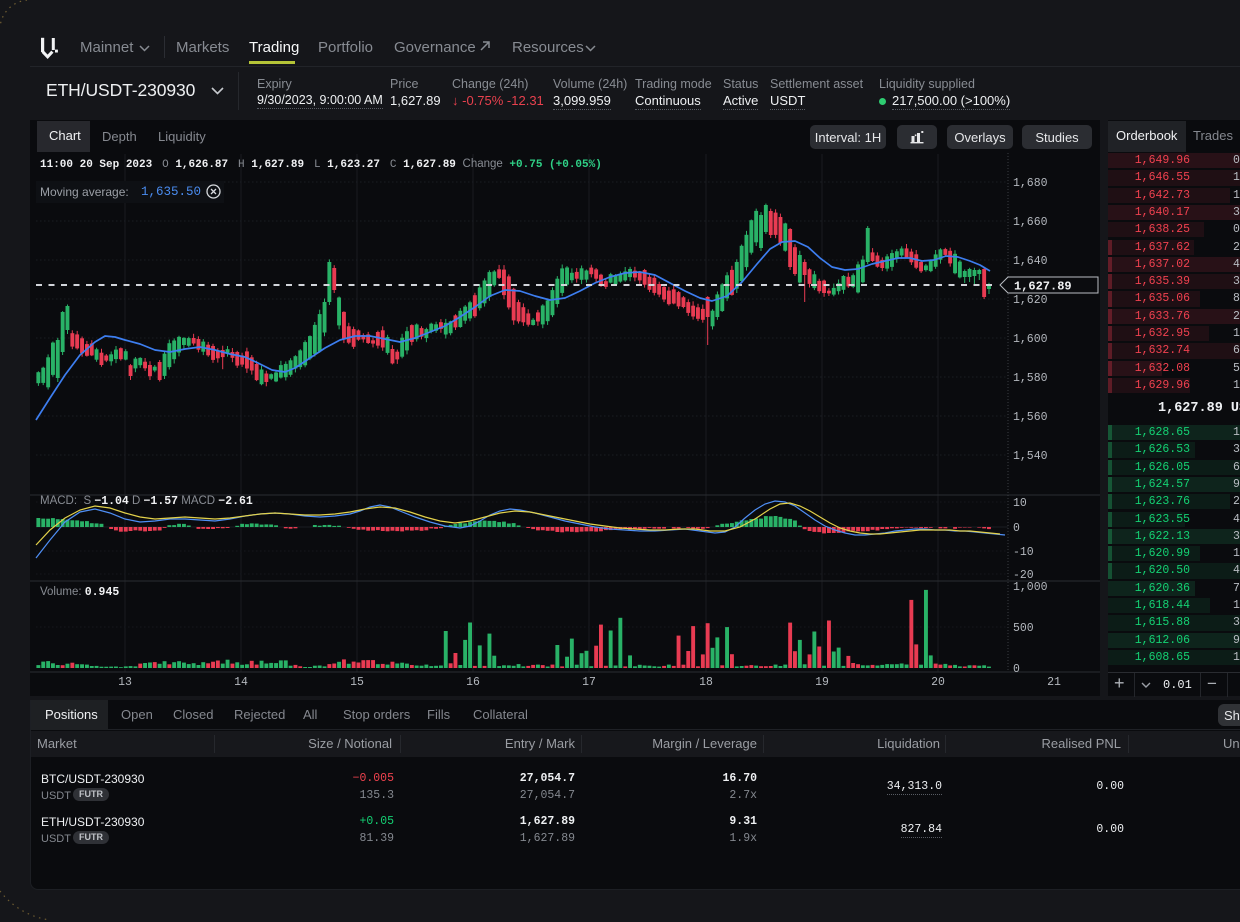 This screenshot has width=1240, height=922. What do you see at coordinates (1054, 682) in the screenshot?
I see `svg-text: 21` at bounding box center [1054, 682].